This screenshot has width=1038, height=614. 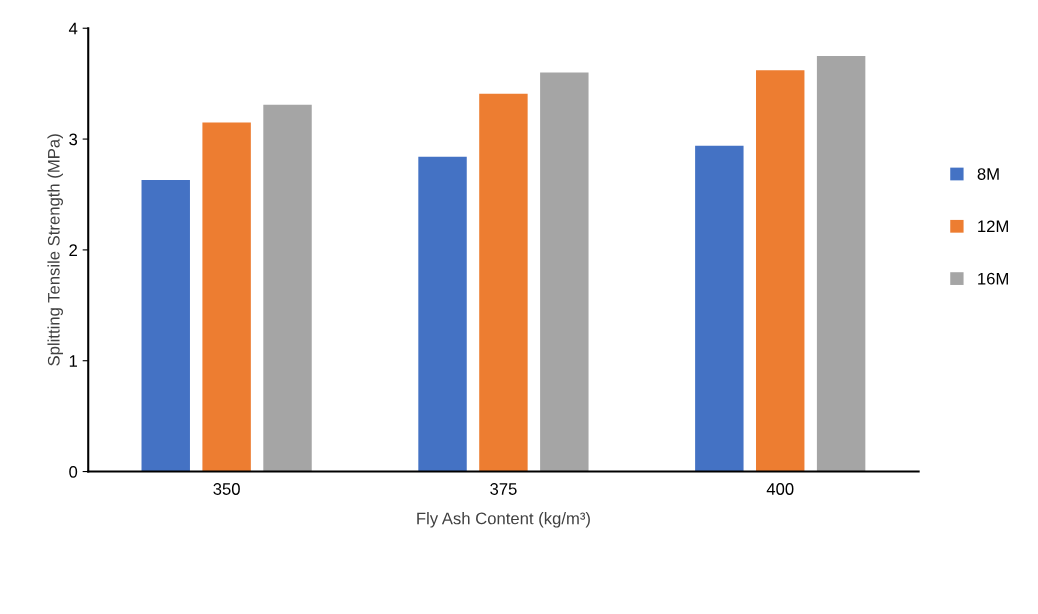 What do you see at coordinates (993, 226) in the screenshot?
I see `legend-label: 12M` at bounding box center [993, 226].